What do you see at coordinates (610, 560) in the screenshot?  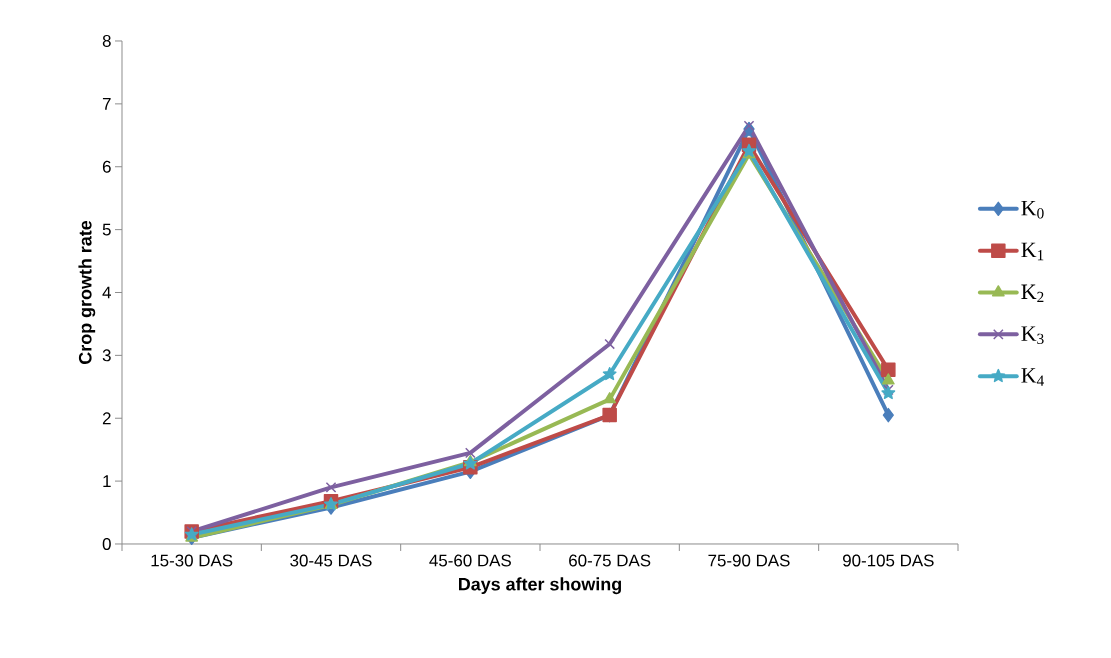 I see `x-tick-label: 60-75 DAS` at bounding box center [610, 560].